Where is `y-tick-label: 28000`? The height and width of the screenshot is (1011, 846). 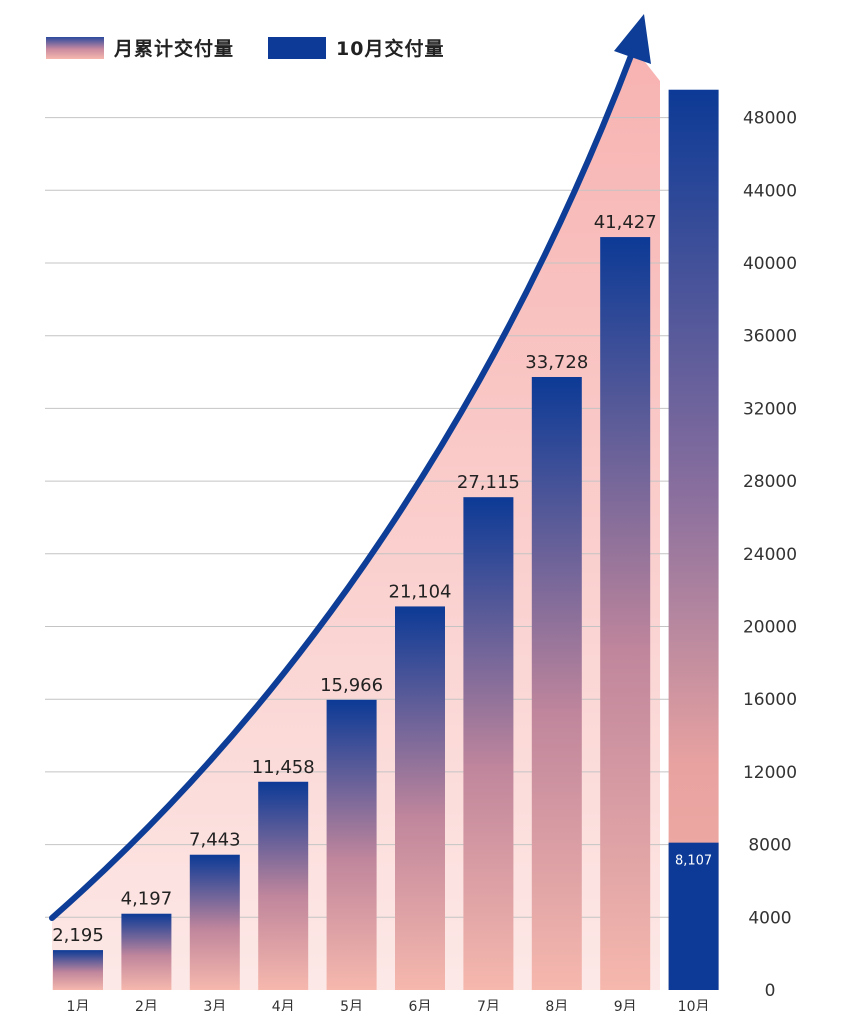
y-tick-label: 28000 is located at coordinates (770, 482).